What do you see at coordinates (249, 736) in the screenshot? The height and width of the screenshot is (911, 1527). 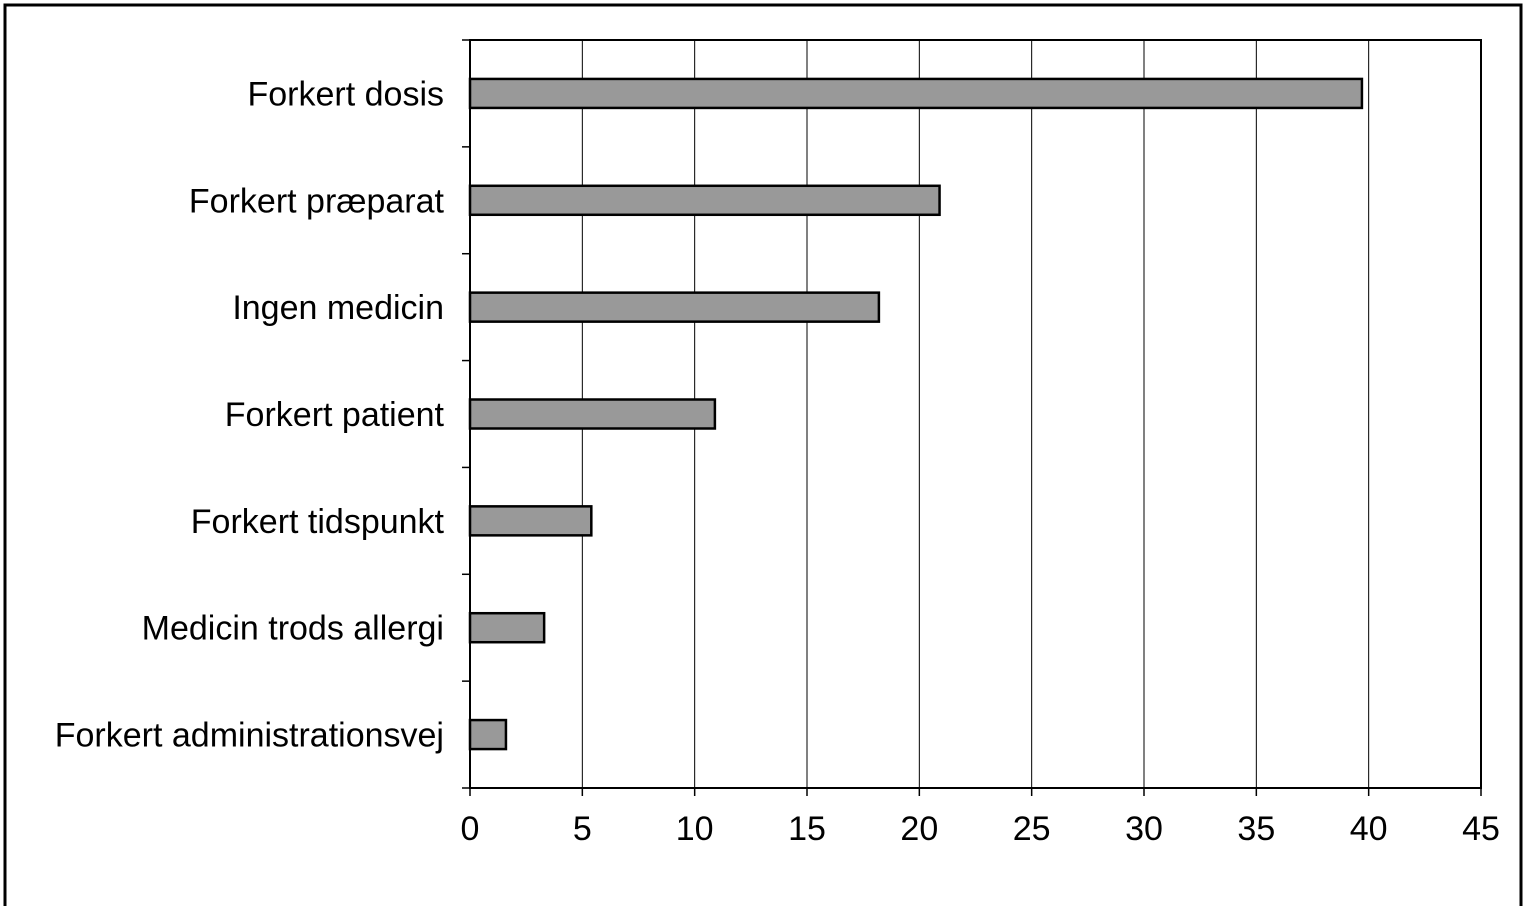 I see `category-label: Forkert administrationsvej` at bounding box center [249, 736].